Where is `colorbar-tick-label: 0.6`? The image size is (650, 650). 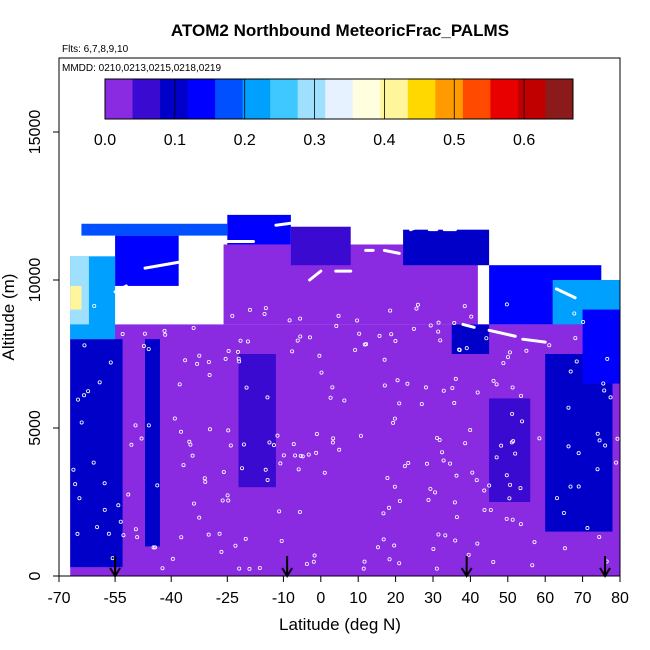
colorbar-tick-label: 0.6 is located at coordinates (524, 140).